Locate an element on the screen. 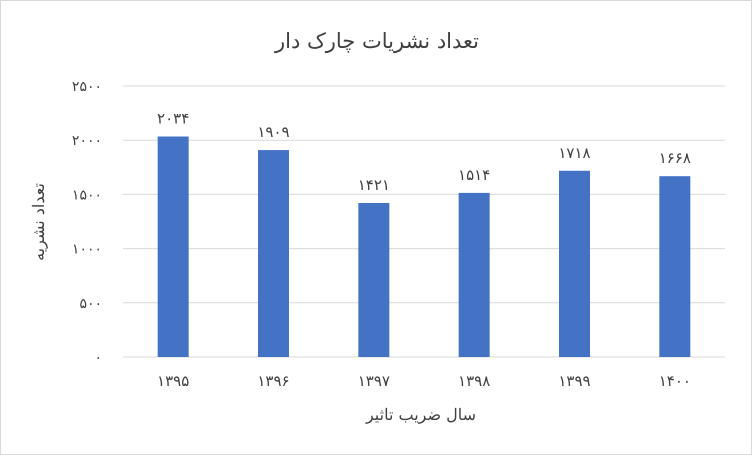 Image resolution: width=752 pixels, height=458 pixels. data-label: ۱۶۶۸ is located at coordinates (675, 158).